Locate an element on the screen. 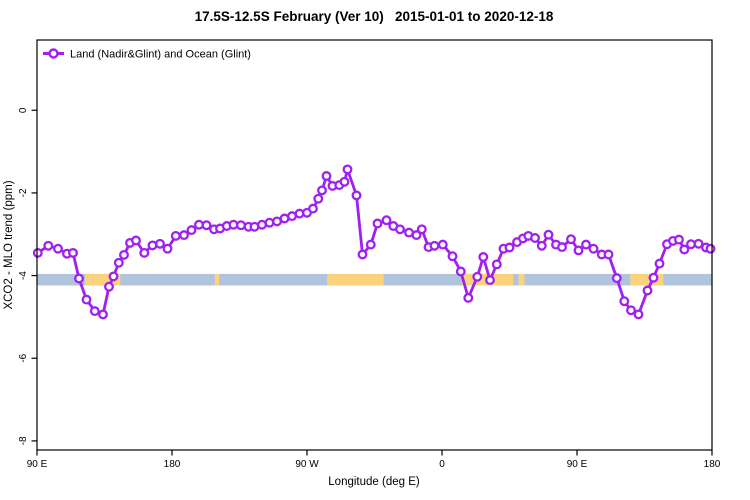 Image resolution: width=750 pixels, height=500 pixels. legend: Land (Nadir&Glint) and Ocean (Glint) is located at coordinates (147, 54).